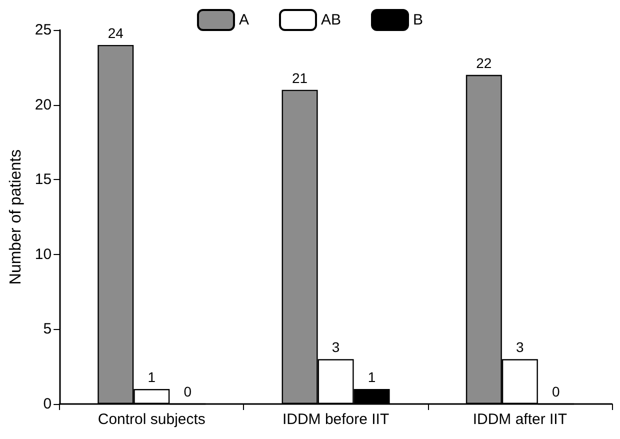  Describe the element at coordinates (43, 105) in the screenshot. I see `y-tick-label: 20` at that location.